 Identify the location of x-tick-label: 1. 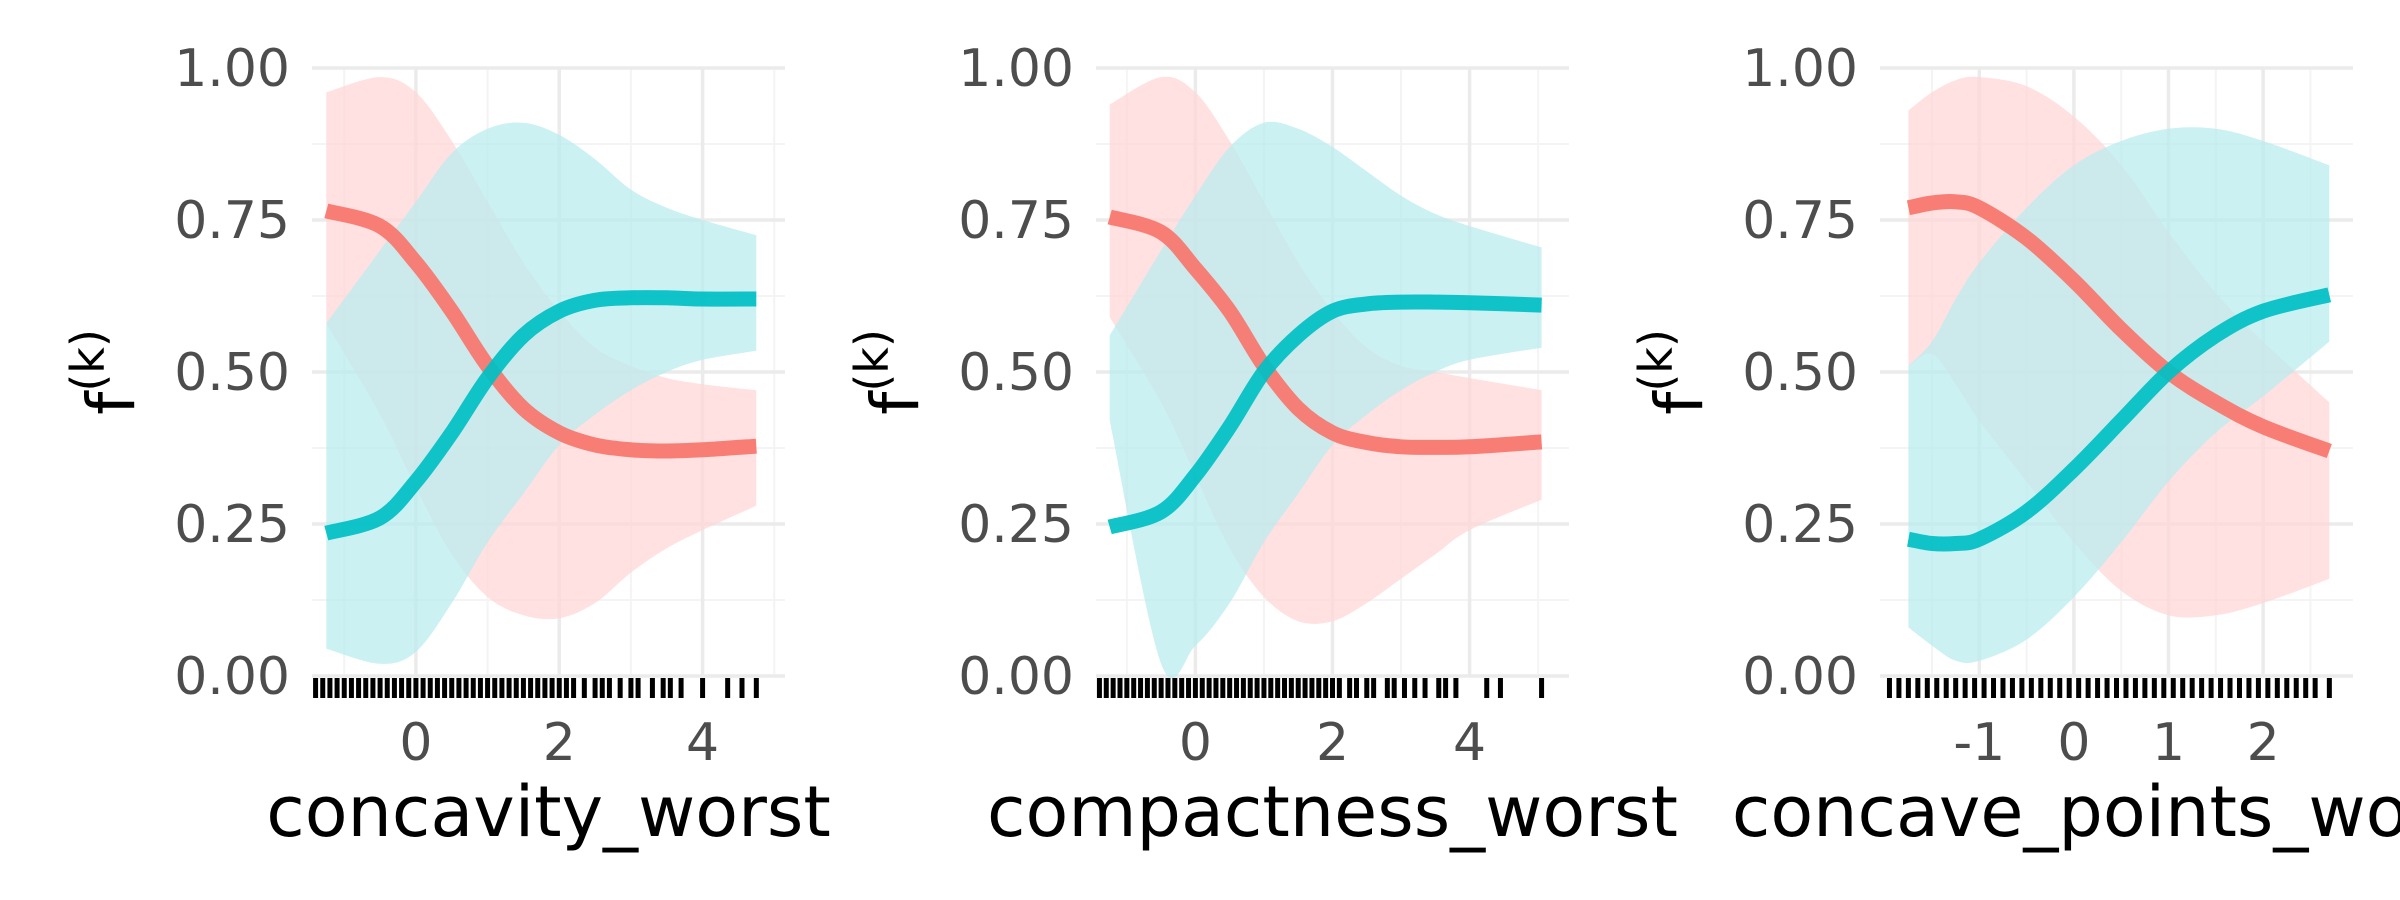
(2168, 743).